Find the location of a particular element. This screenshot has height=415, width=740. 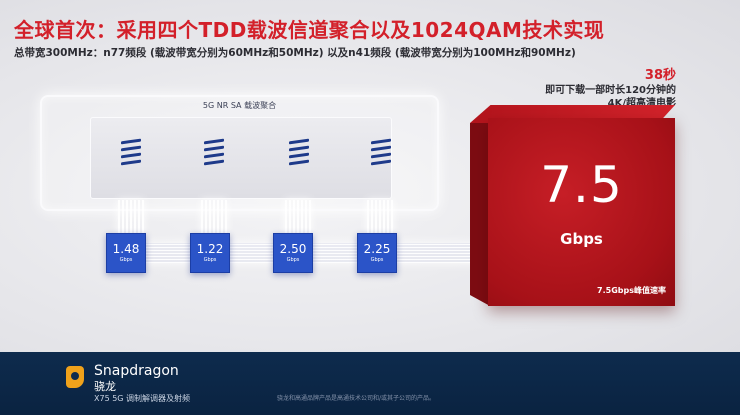

panel-label: 5G NR SA 载波聚合 is located at coordinates (239, 105).